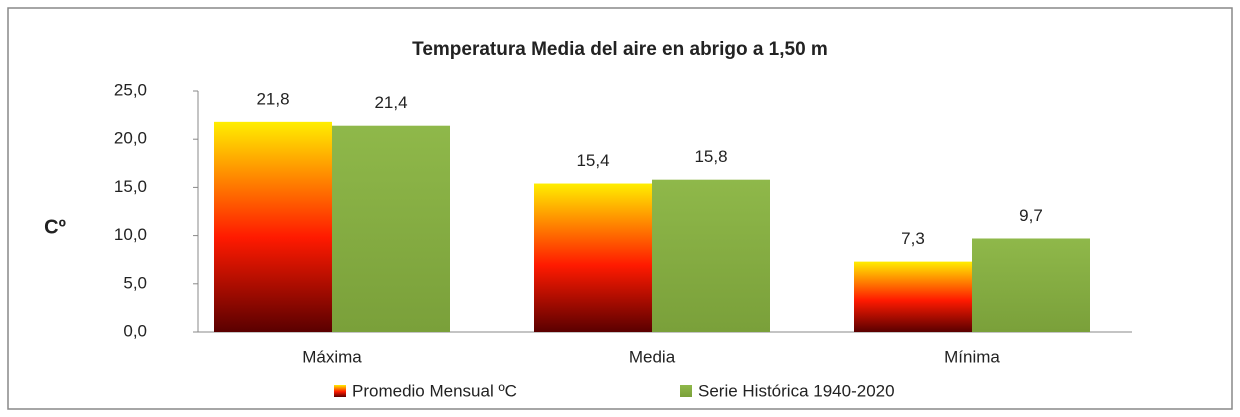 This screenshot has width=1240, height=417. I want to click on y-tick-label: 5,0, so click(135, 282).